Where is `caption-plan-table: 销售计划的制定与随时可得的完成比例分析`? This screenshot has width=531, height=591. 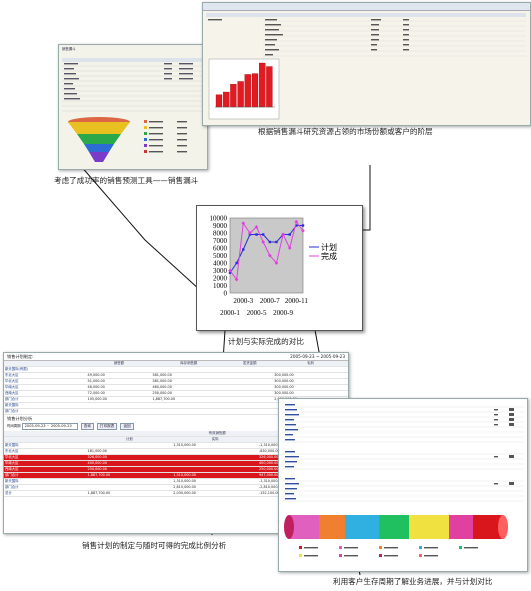
caption-plan-table: 销售计划的制定与随时可得的完成比例分析 is located at coordinates (154, 545).